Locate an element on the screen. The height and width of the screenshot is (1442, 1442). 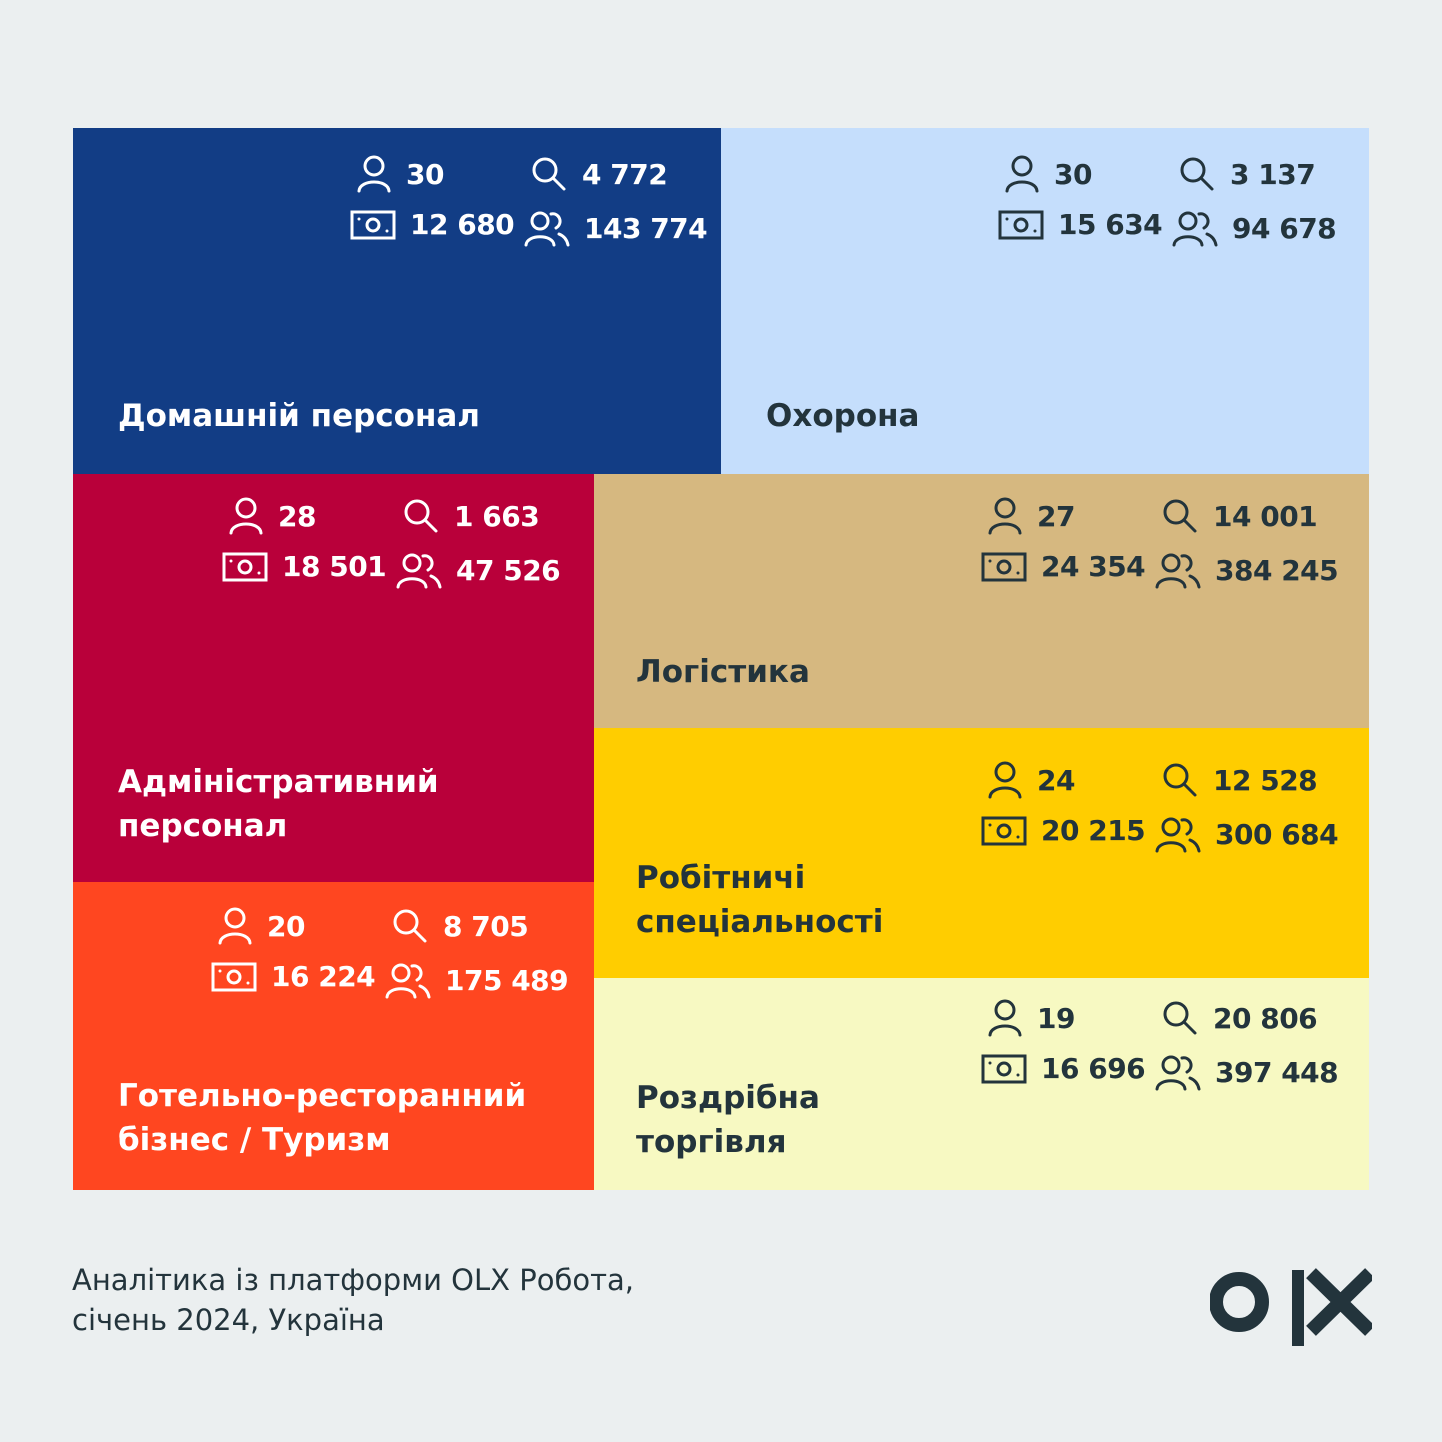
tile-stats: 28 1 663 18 501 47 526 is located at coordinates (395, 546).